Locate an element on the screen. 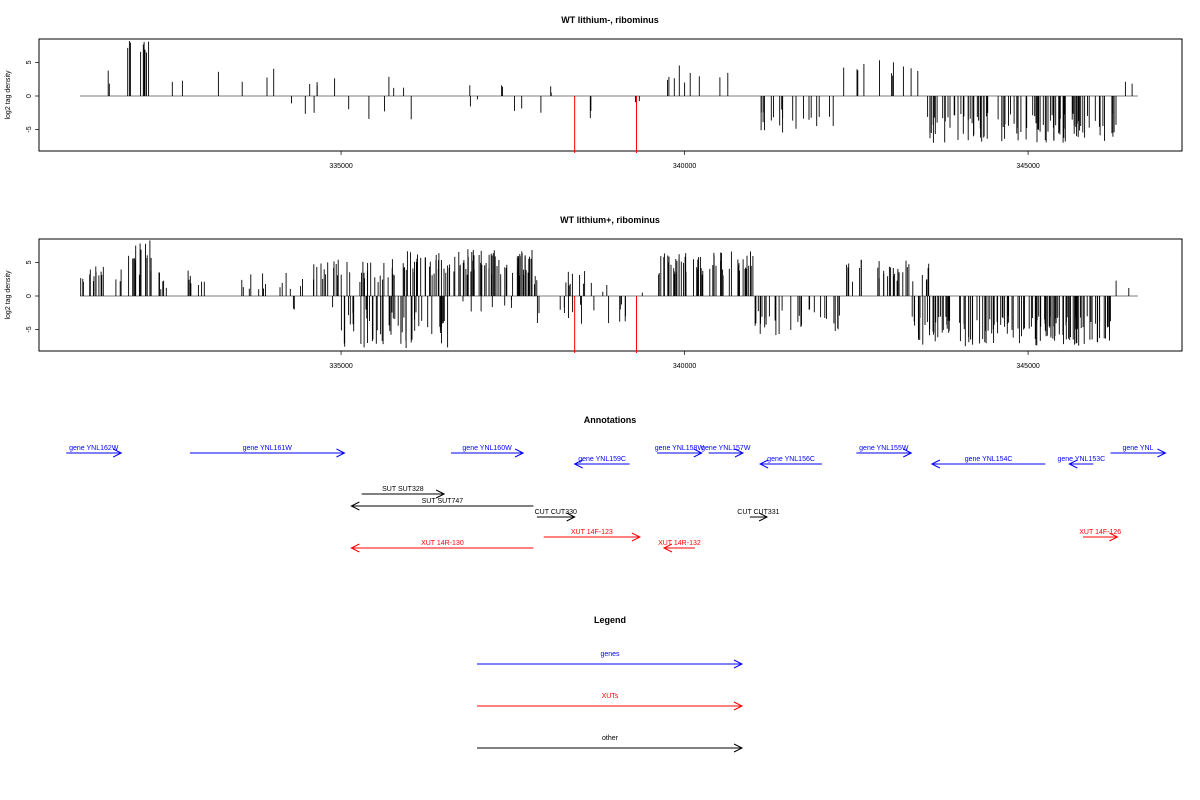  annotation-feature: CUT CUT330 is located at coordinates (556, 515).